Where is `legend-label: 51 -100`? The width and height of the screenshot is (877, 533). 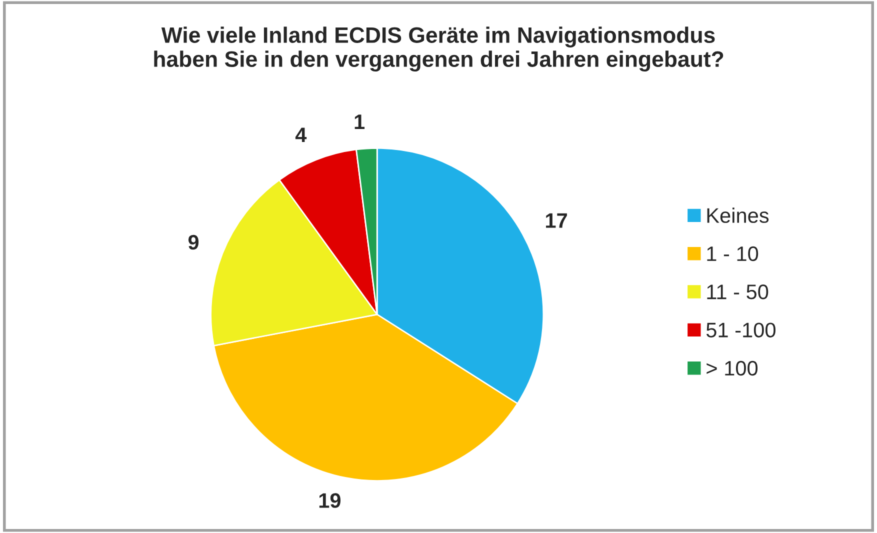 legend-label: 51 -100 is located at coordinates (741, 330).